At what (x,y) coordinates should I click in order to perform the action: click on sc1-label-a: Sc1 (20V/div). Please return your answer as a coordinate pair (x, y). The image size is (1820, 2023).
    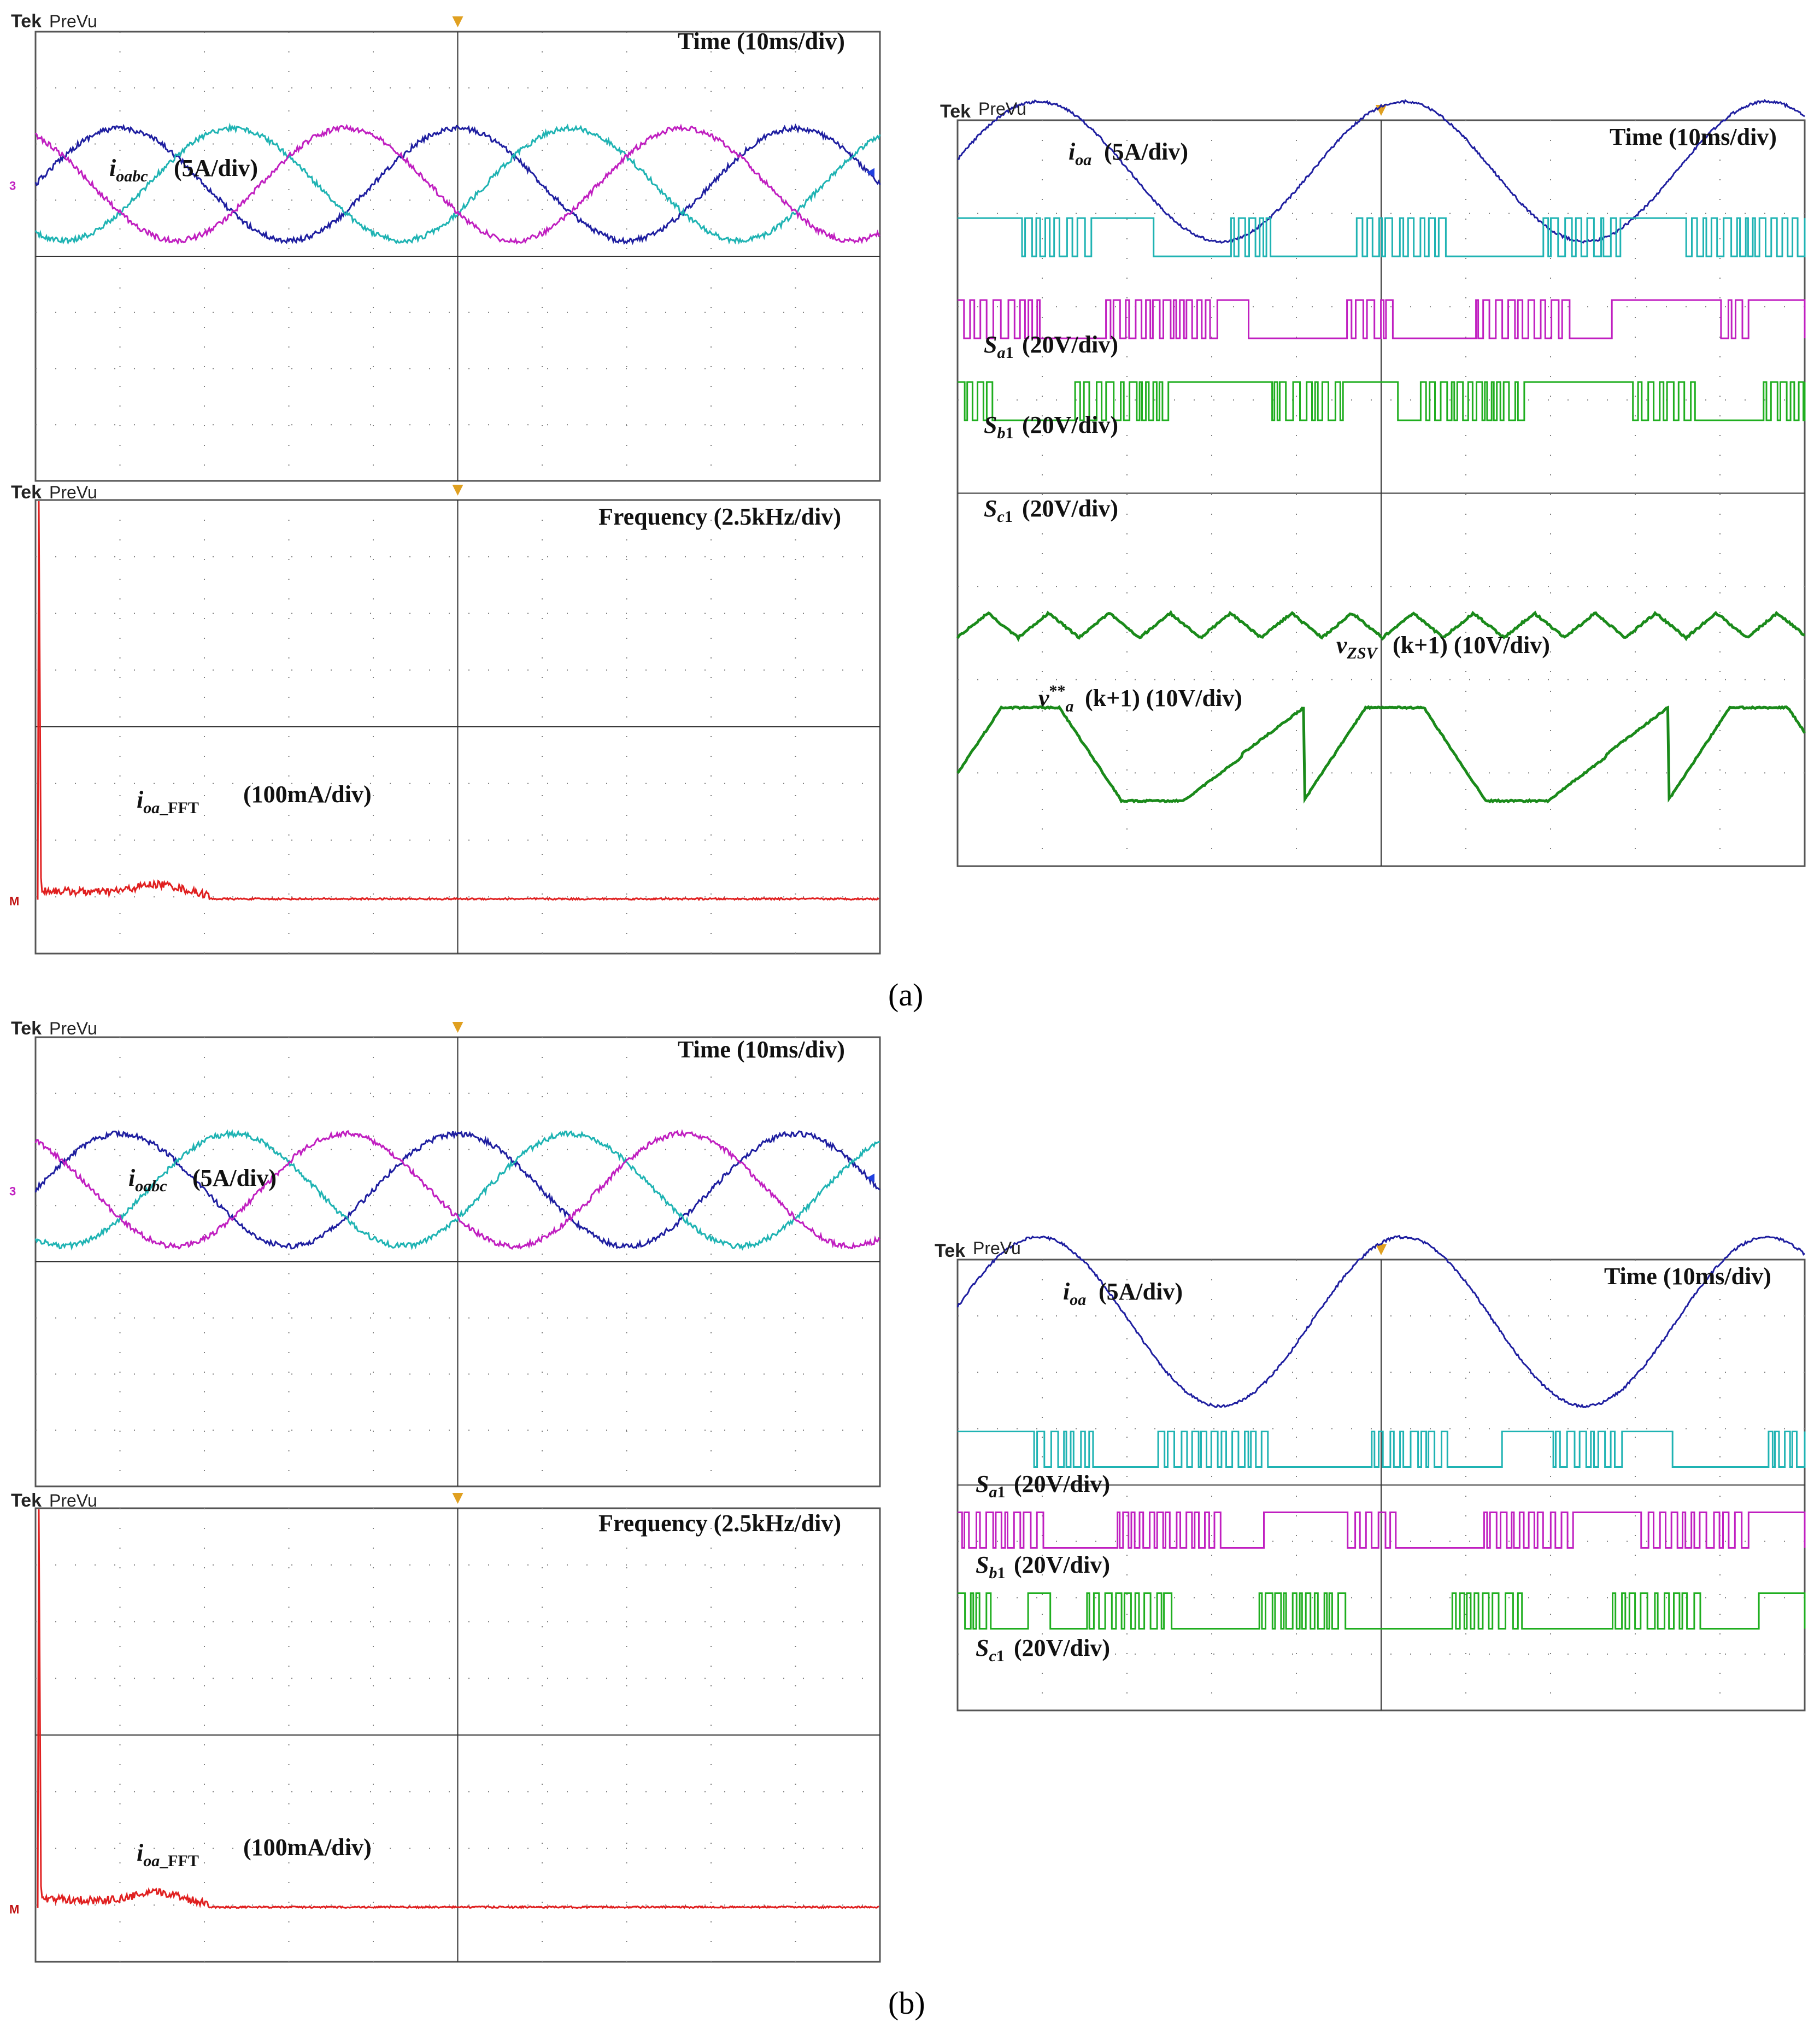
    Looking at the image, I should click on (1051, 510).